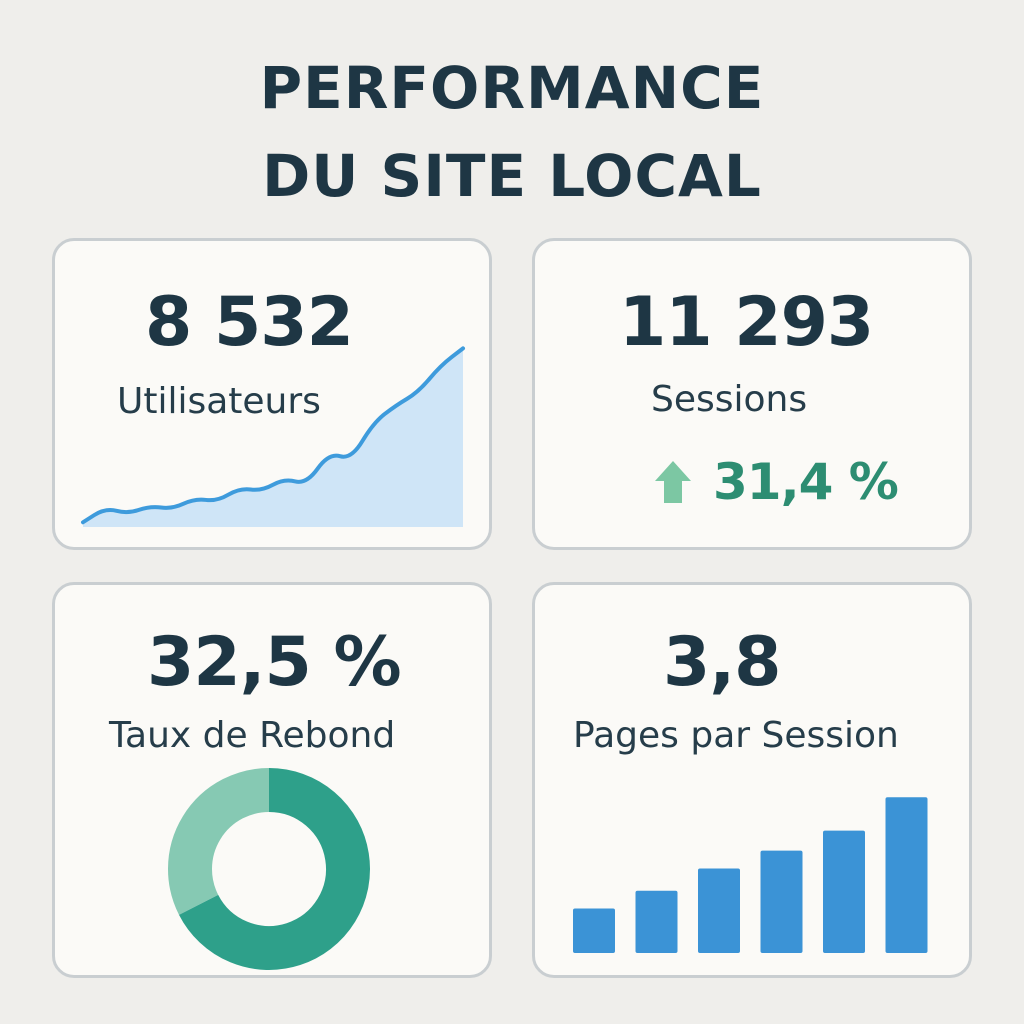 The height and width of the screenshot is (1024, 1024). Describe the element at coordinates (746, 322) in the screenshot. I see `sessions-value: 11 293` at that location.